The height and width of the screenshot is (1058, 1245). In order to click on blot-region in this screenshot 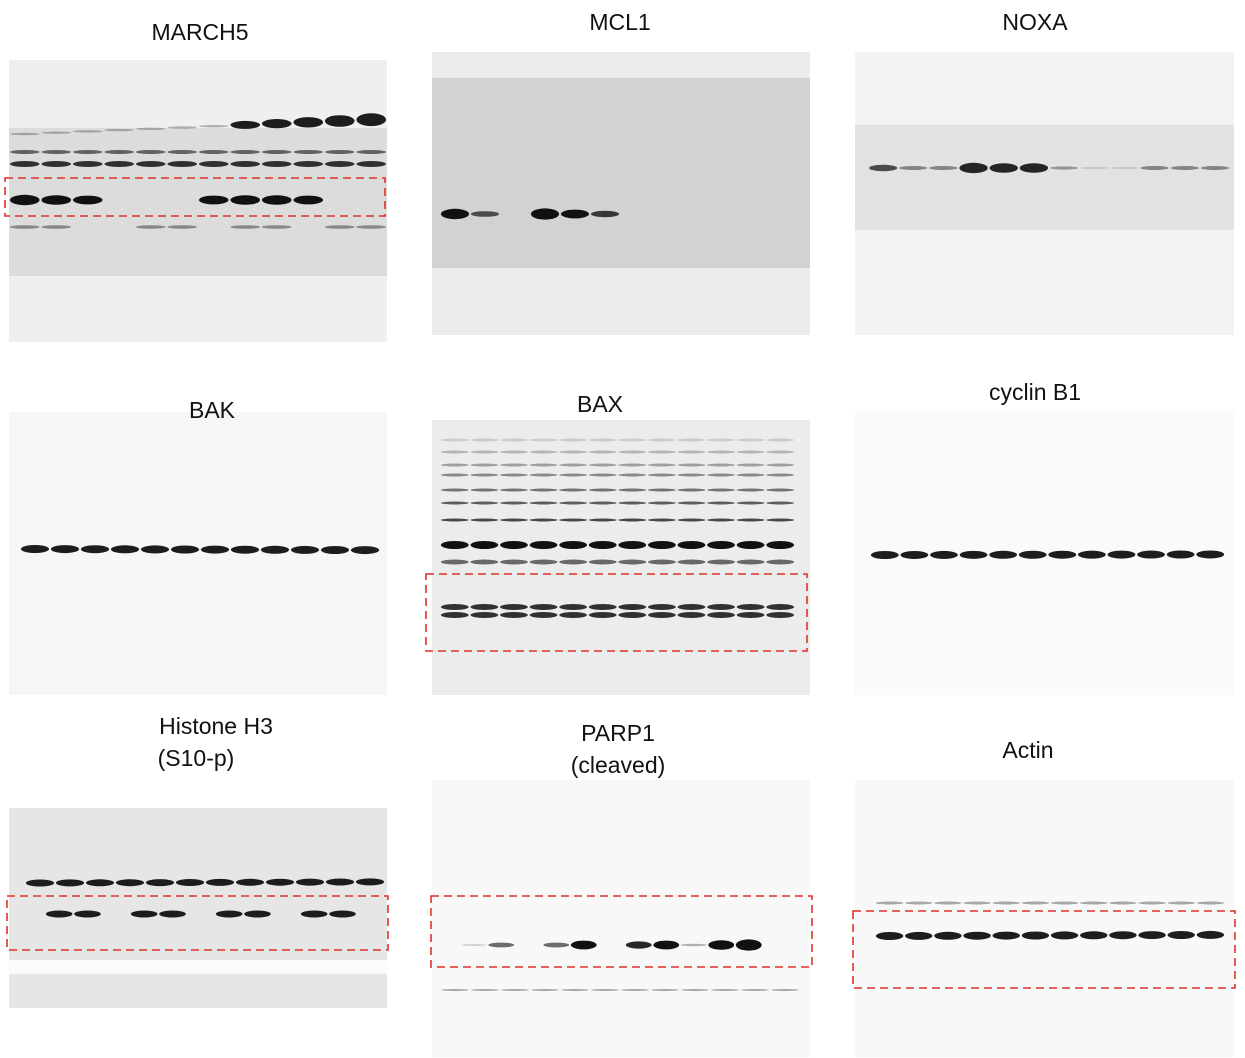, I will do `click(621, 173)`.